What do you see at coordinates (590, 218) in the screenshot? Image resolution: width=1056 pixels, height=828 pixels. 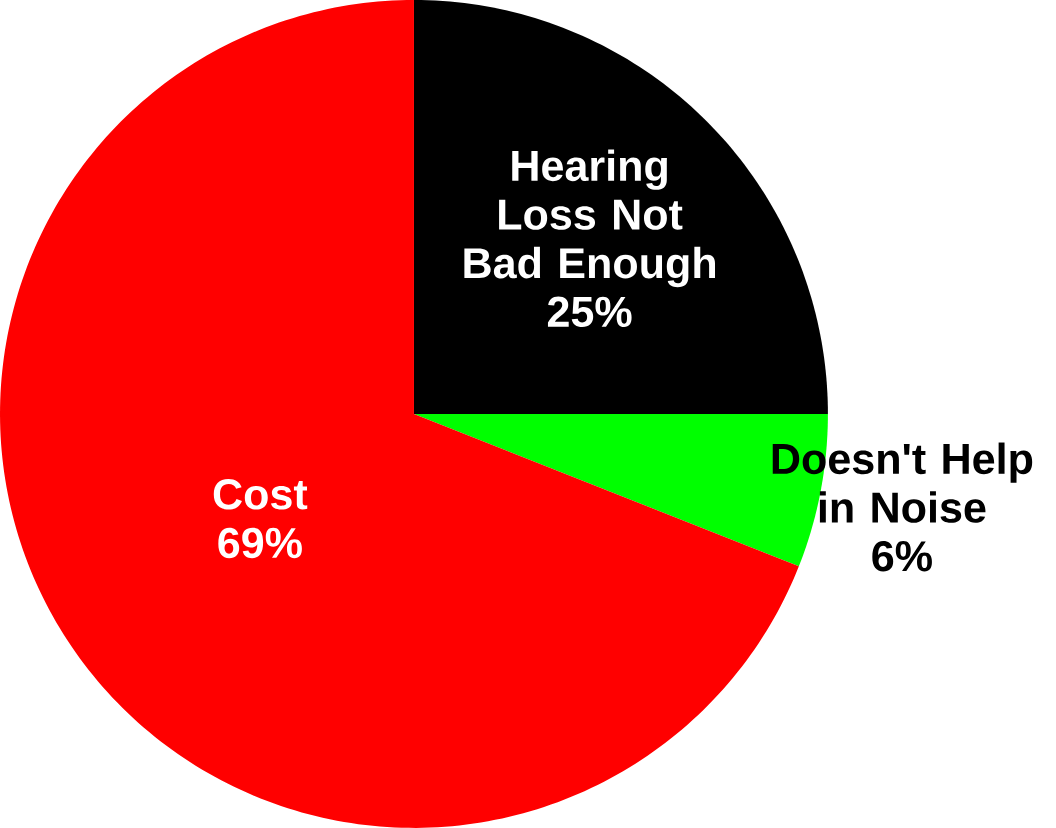 I see `slice-label: Hearing Loss Not Bad Enough` at bounding box center [590, 218].